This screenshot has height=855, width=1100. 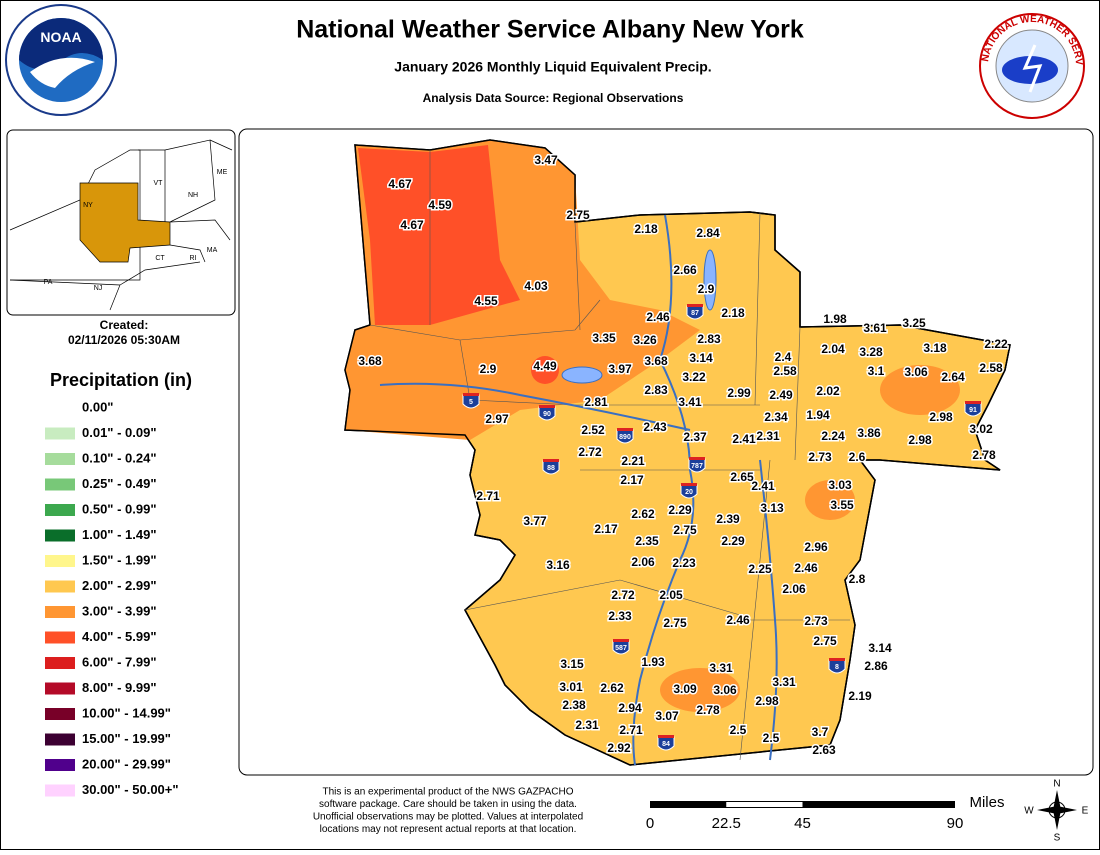 I want to click on station-value: 2.41, so click(x=744, y=439).